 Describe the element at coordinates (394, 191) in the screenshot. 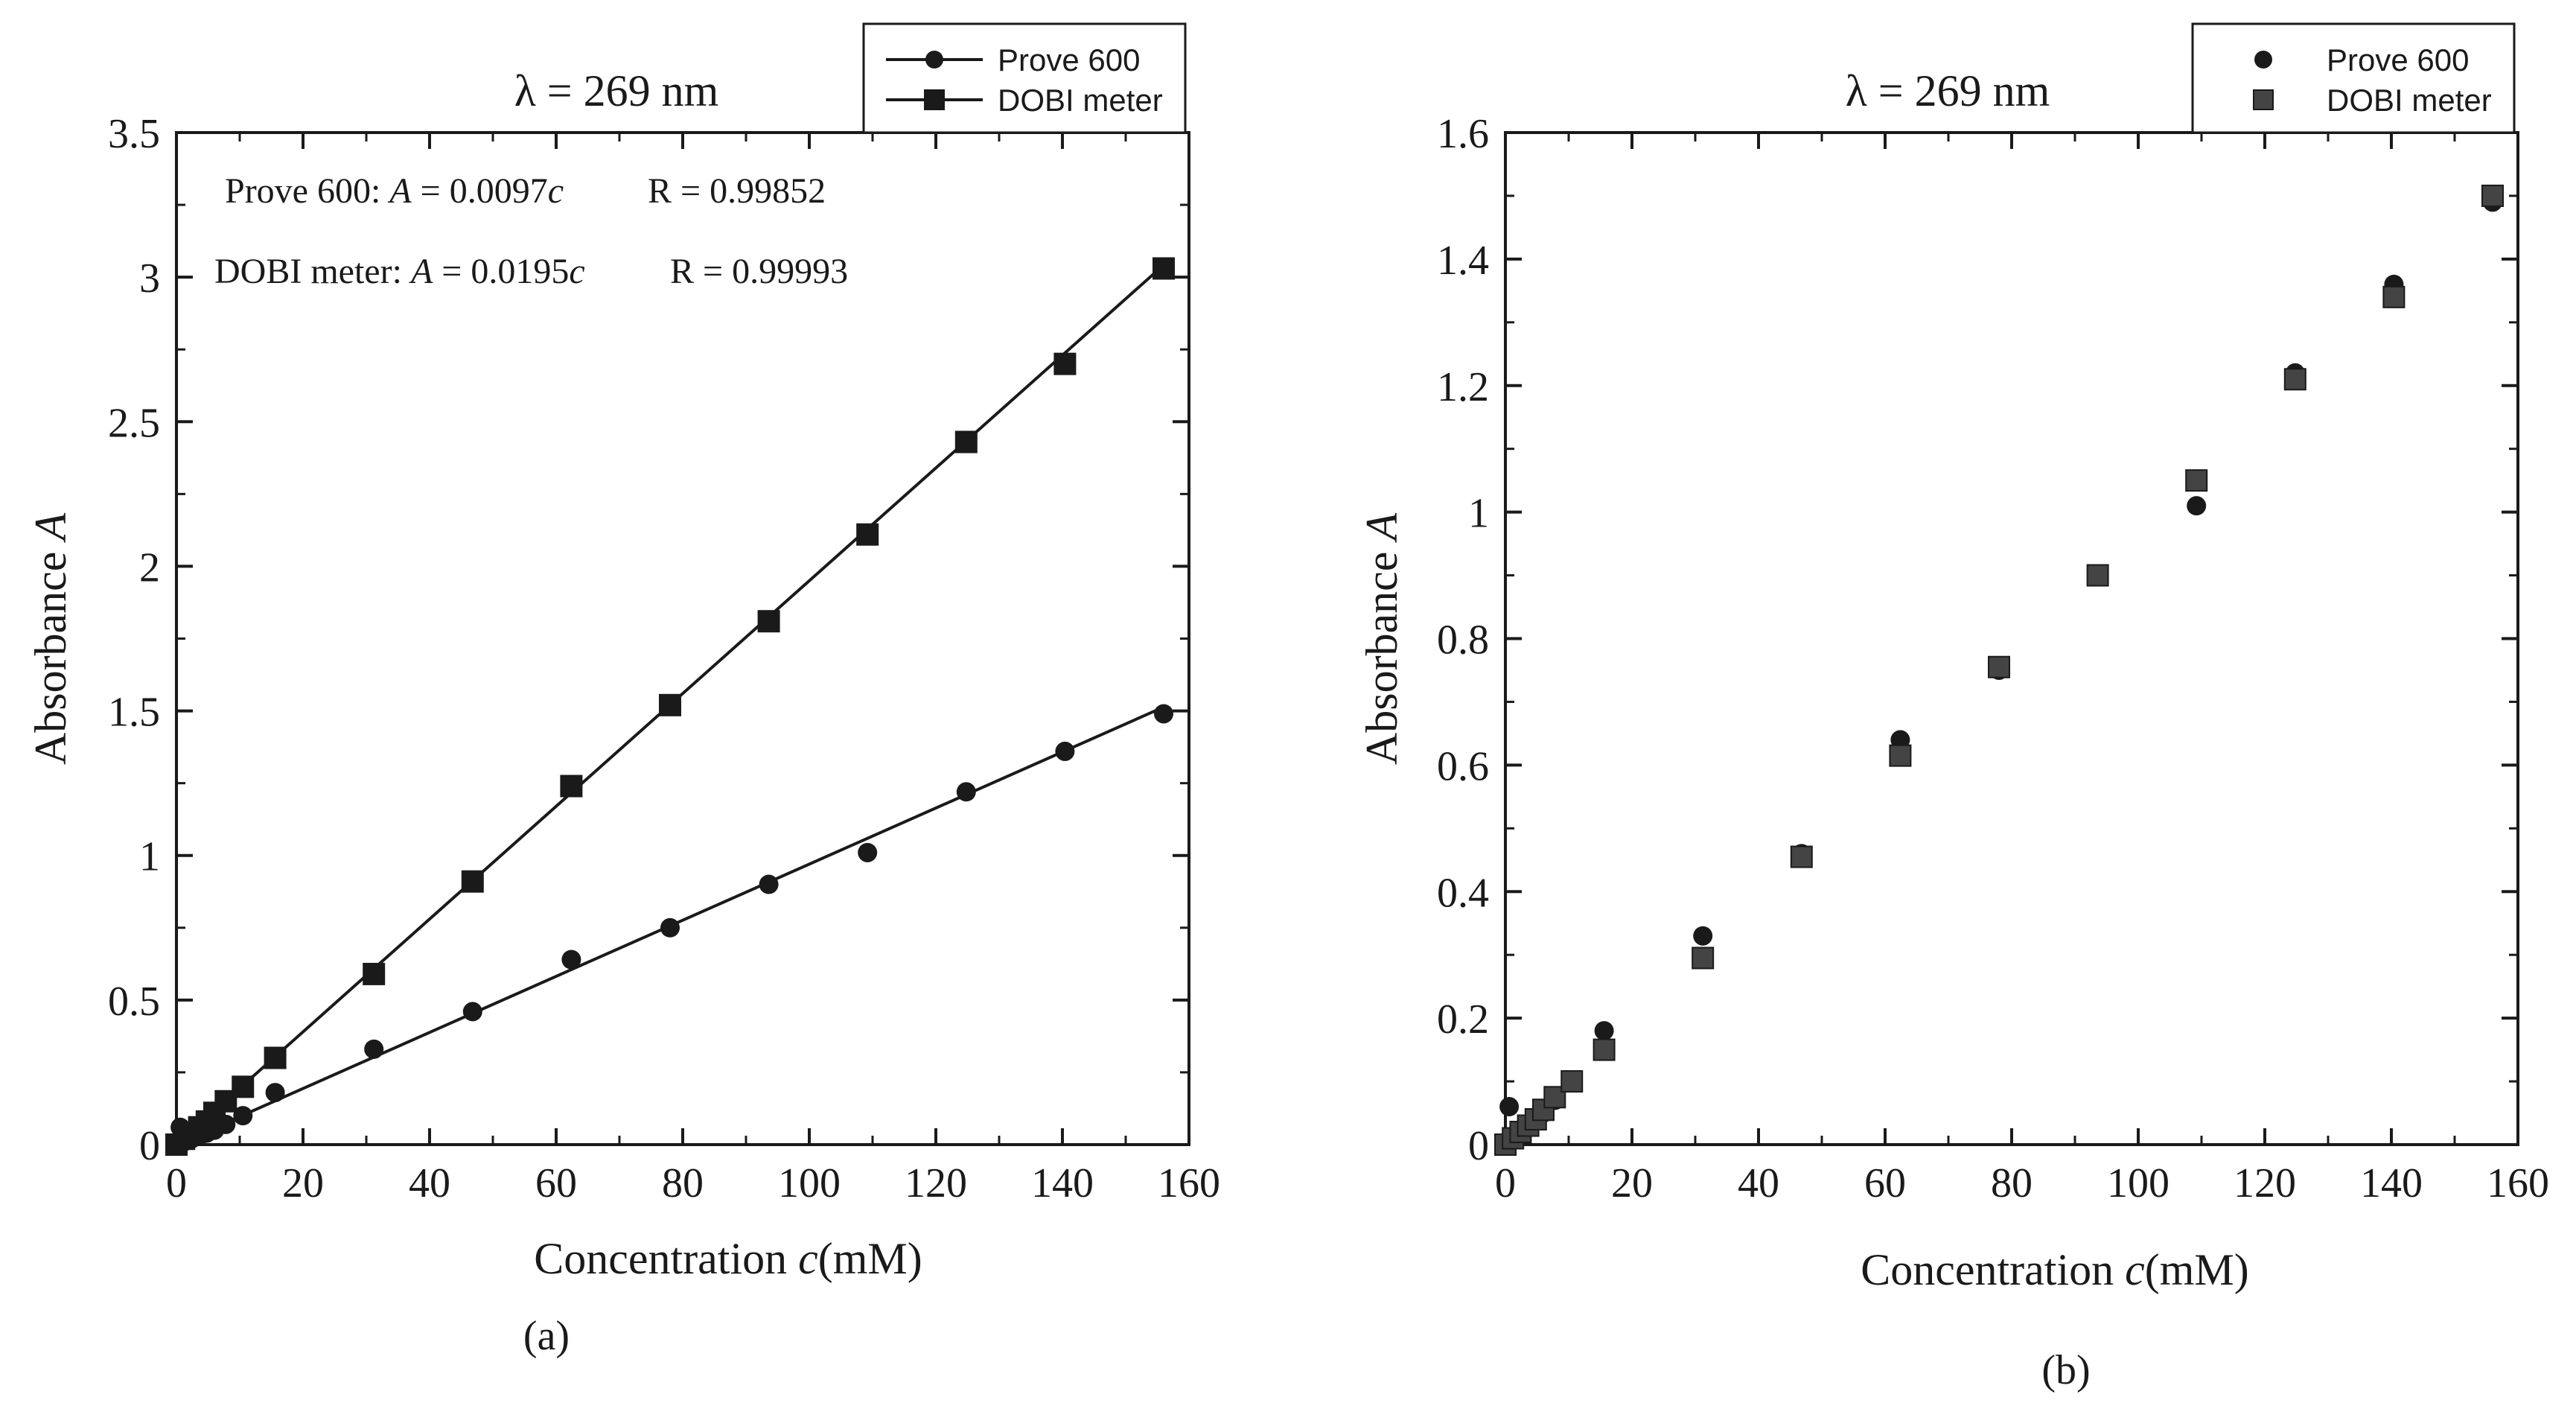

I see `fit-equation: Prove 600: A = 0.0097c` at that location.